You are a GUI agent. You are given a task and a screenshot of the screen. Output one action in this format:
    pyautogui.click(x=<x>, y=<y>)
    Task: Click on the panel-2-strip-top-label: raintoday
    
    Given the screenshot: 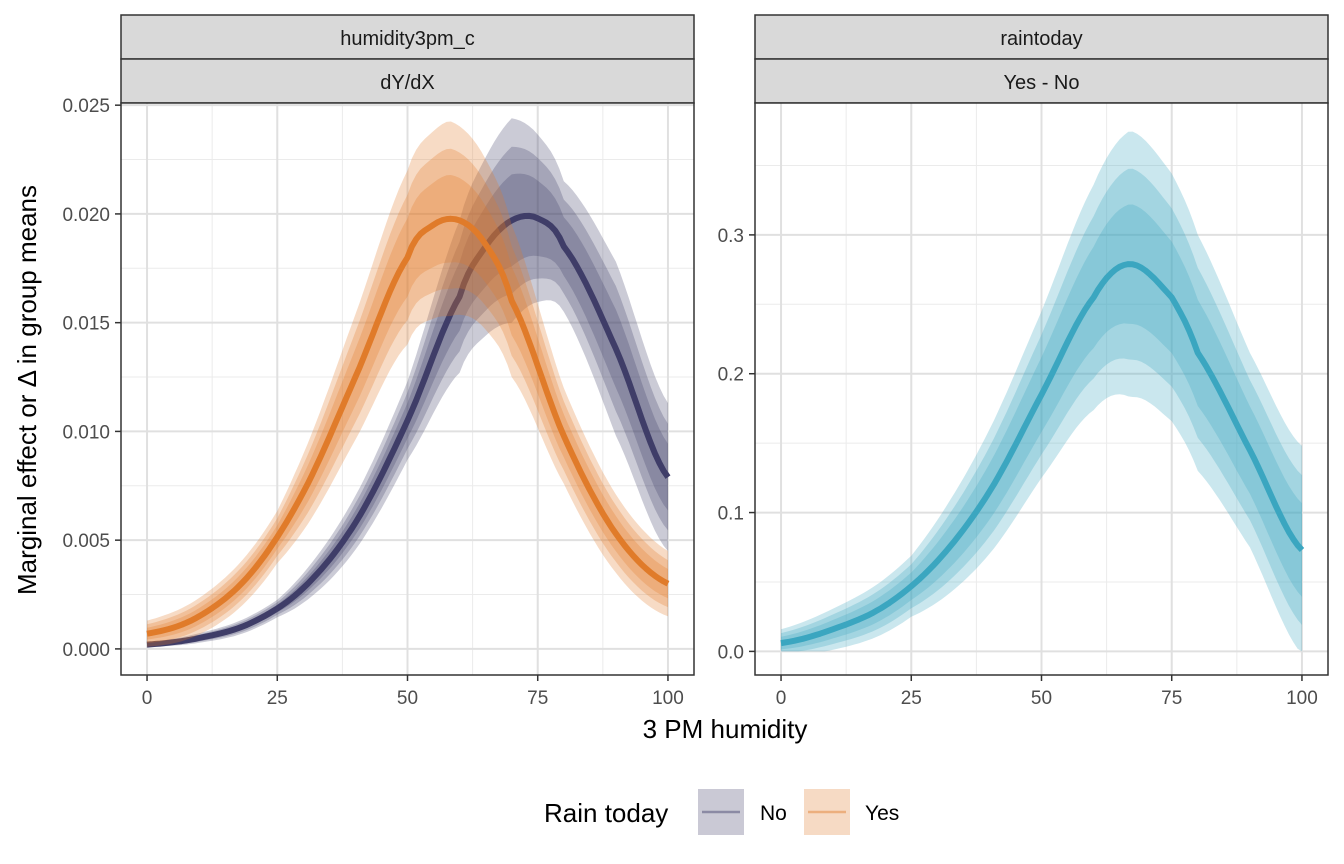 What is the action you would take?
    pyautogui.click(x=1041, y=39)
    